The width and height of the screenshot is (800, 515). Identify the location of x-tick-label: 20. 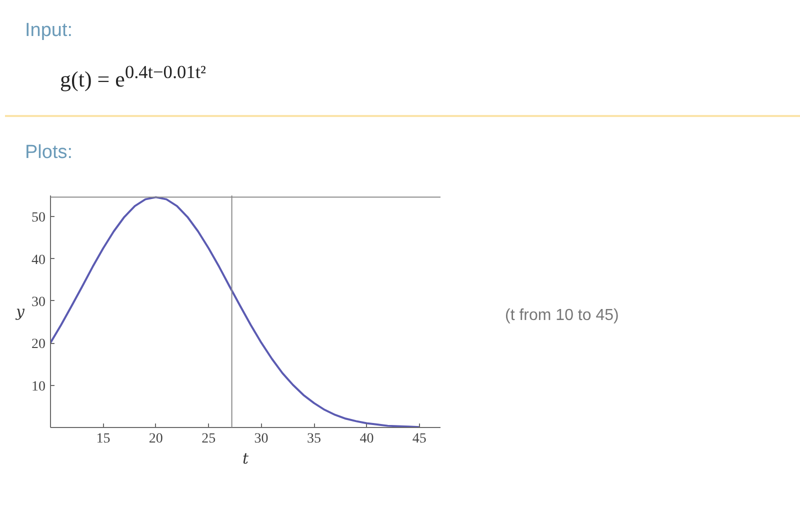
(155, 439).